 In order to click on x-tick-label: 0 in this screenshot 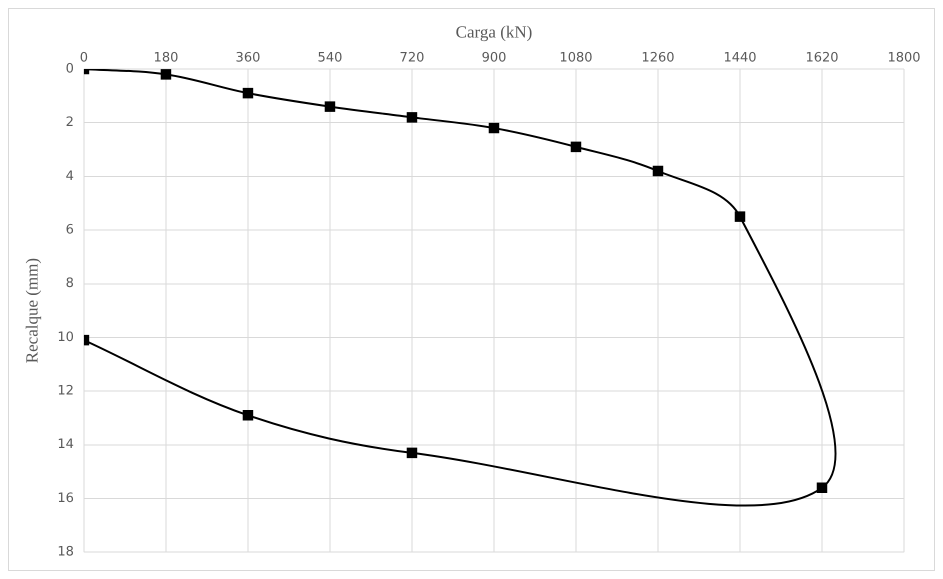, I will do `click(84, 58)`.